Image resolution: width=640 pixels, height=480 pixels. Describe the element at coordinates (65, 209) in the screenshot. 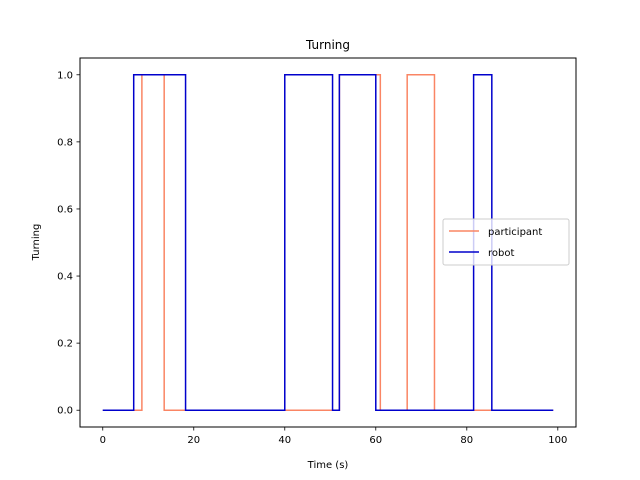

I see `y-tick-label: 0.6` at that location.